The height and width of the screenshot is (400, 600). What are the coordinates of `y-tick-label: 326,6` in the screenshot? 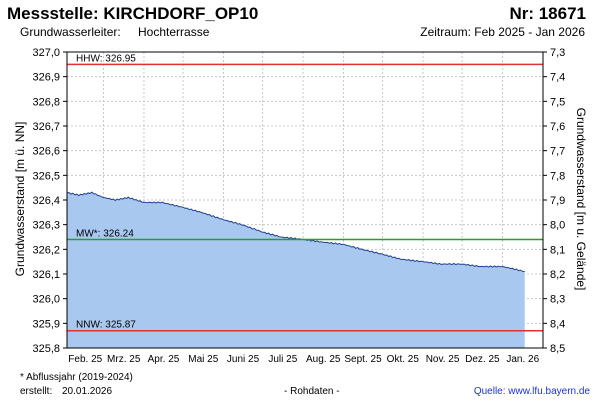 It's located at (46, 152).